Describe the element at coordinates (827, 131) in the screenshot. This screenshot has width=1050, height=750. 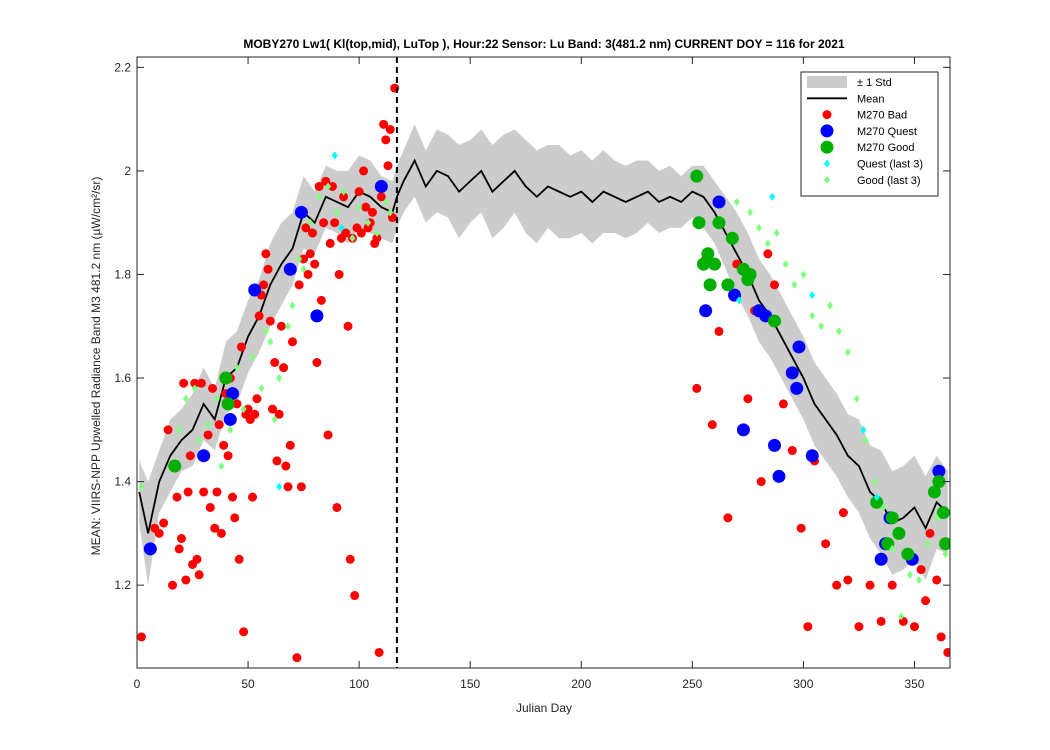
I see `legend-swatch-quest` at that location.